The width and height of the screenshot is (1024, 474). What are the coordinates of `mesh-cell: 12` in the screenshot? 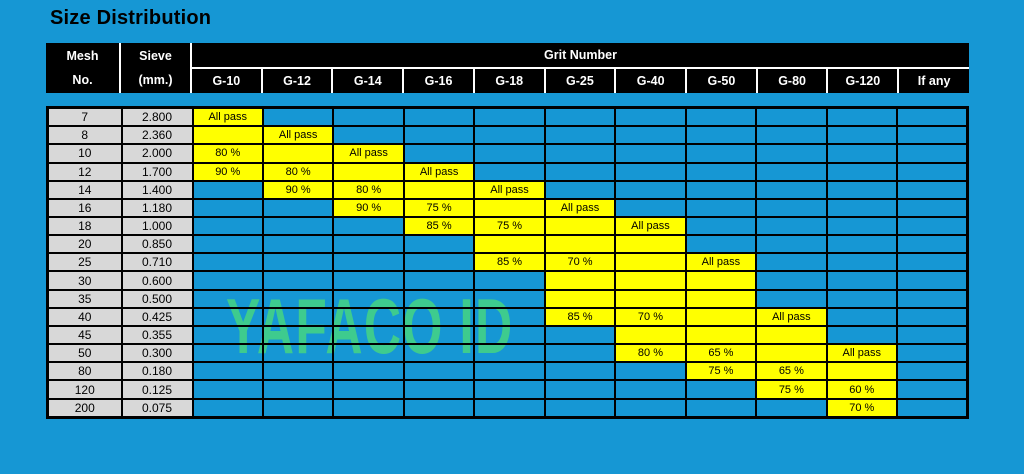 It's located at (84, 171).